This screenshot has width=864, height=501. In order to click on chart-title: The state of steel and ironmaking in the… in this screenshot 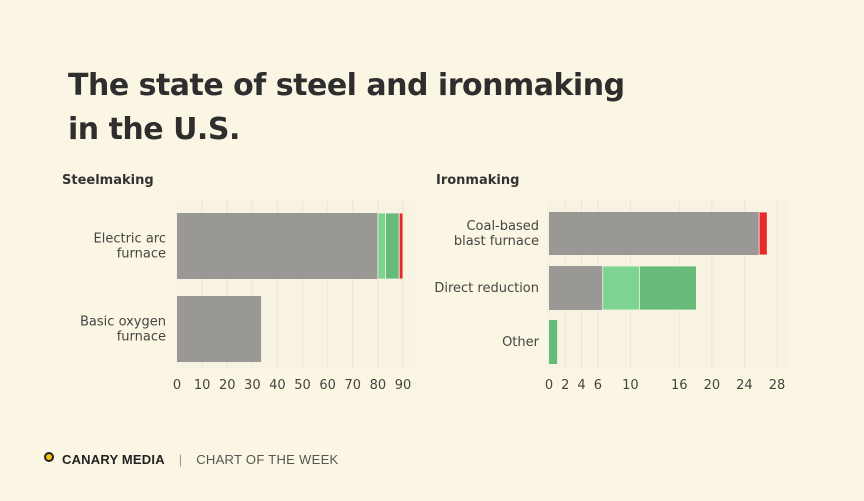, I will do `click(346, 108)`.